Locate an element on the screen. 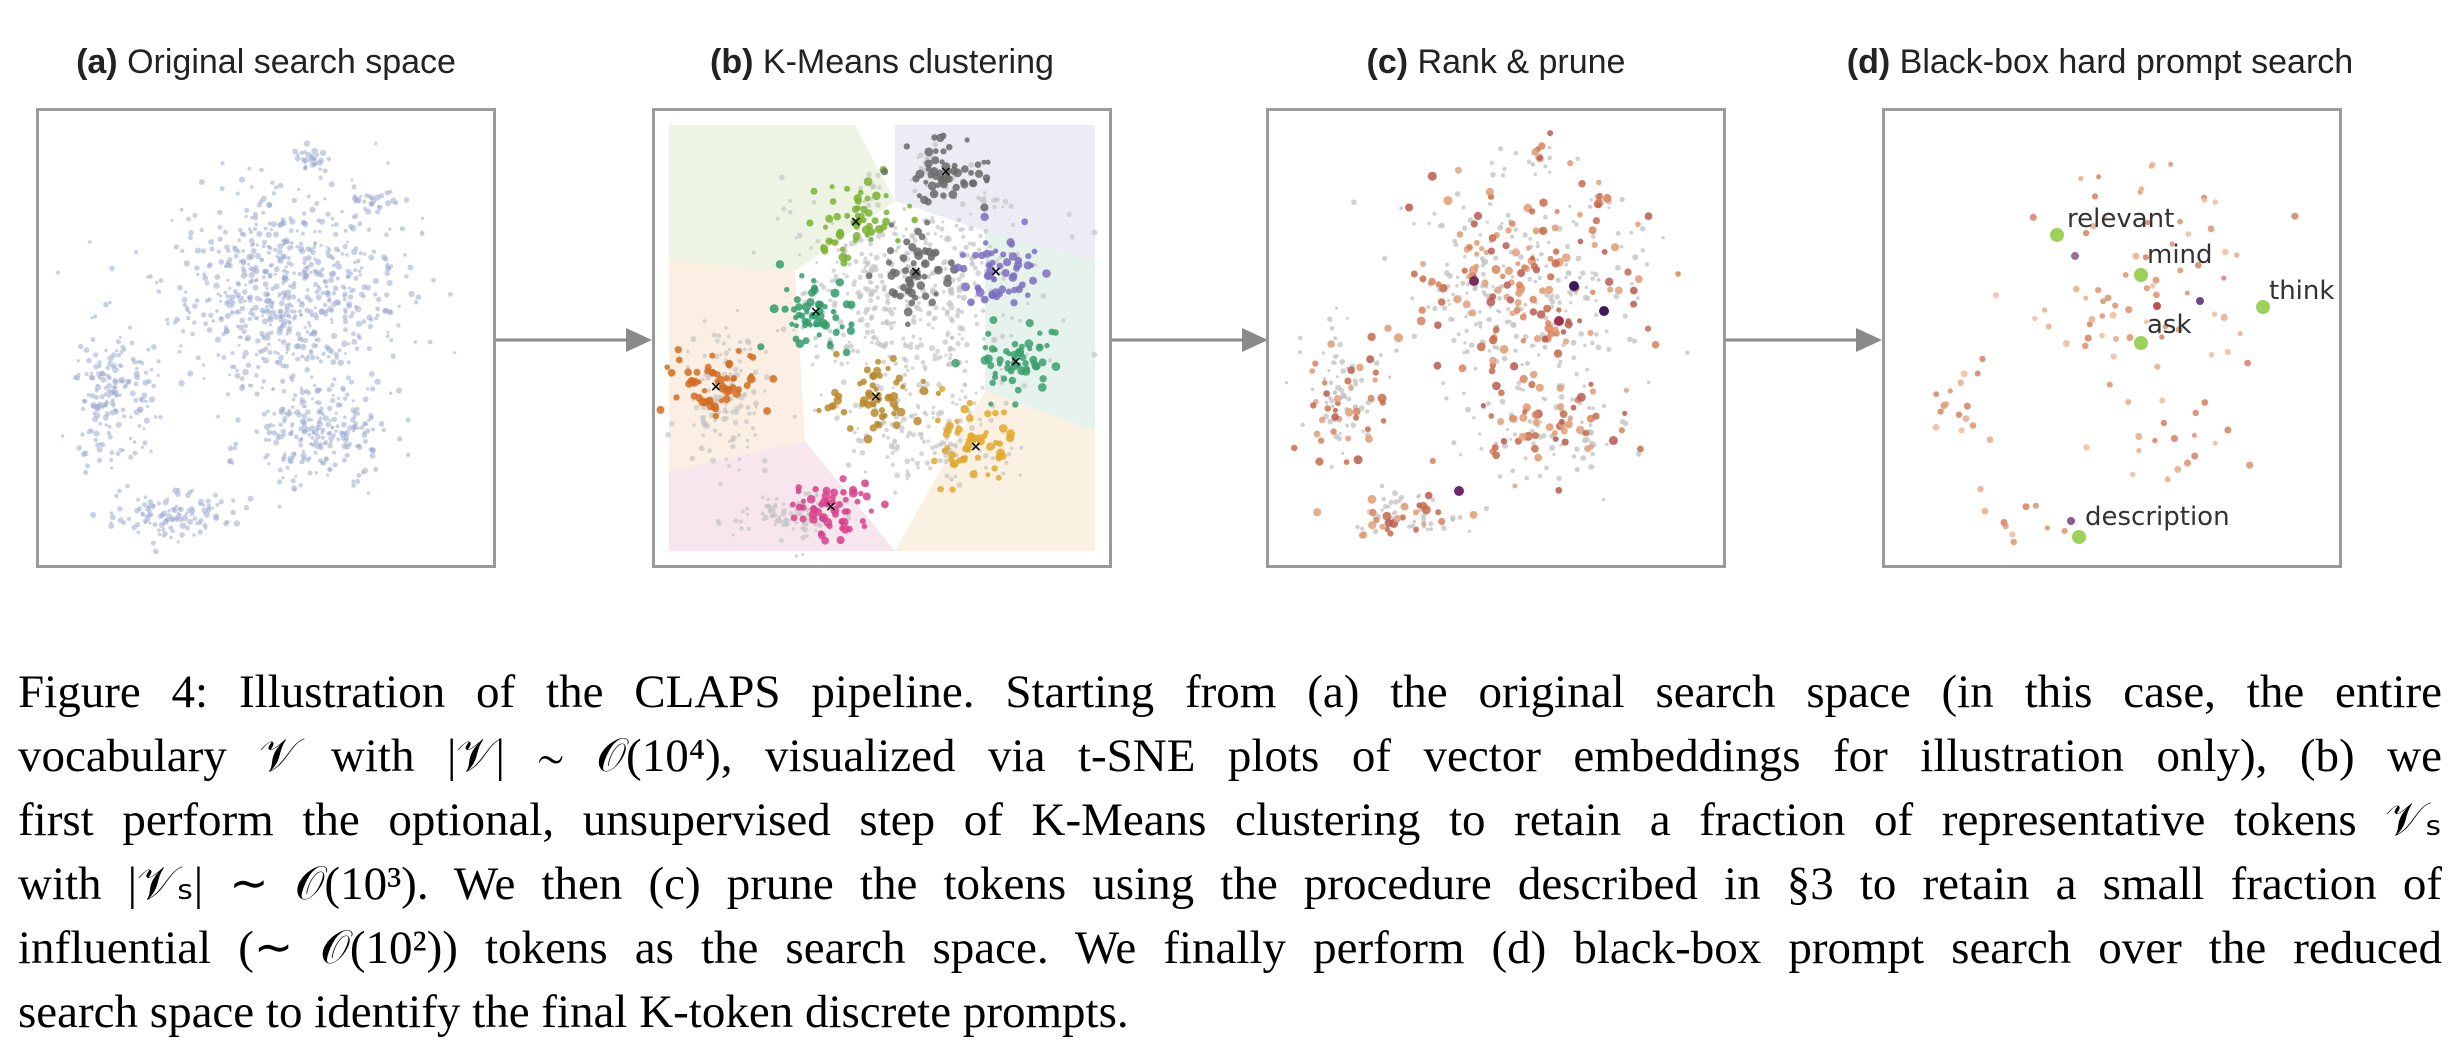 The height and width of the screenshot is (1058, 2460). candidate-token-point is located at coordinates (2075, 256).